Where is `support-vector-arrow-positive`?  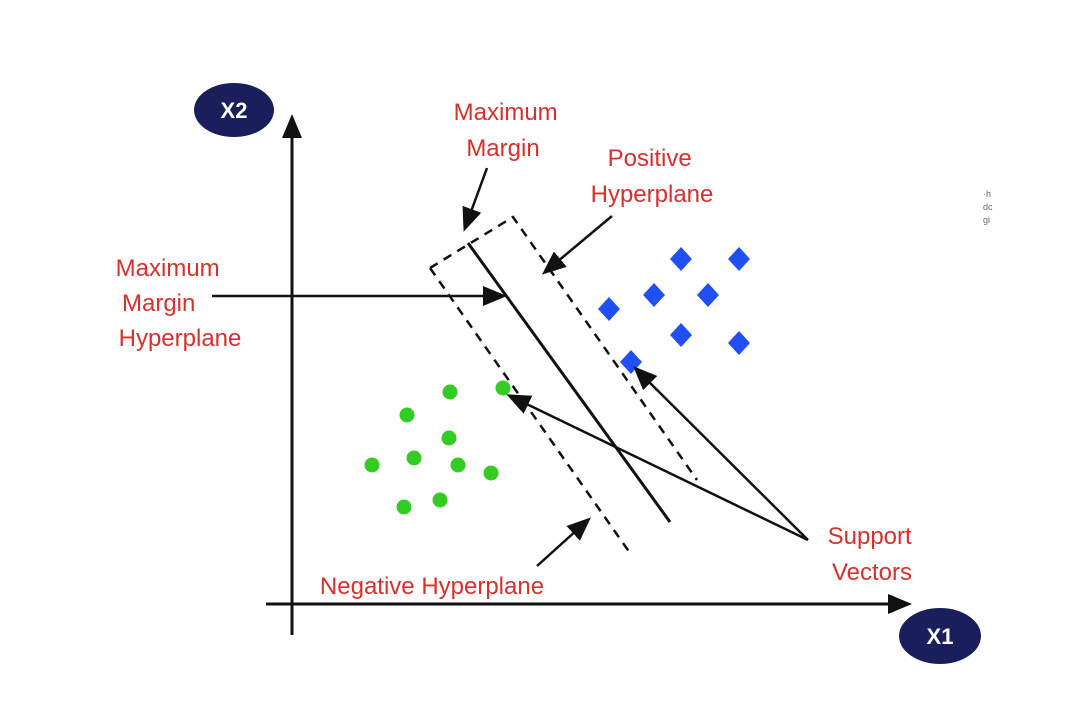
support-vector-arrow-positive is located at coordinates (721, 453).